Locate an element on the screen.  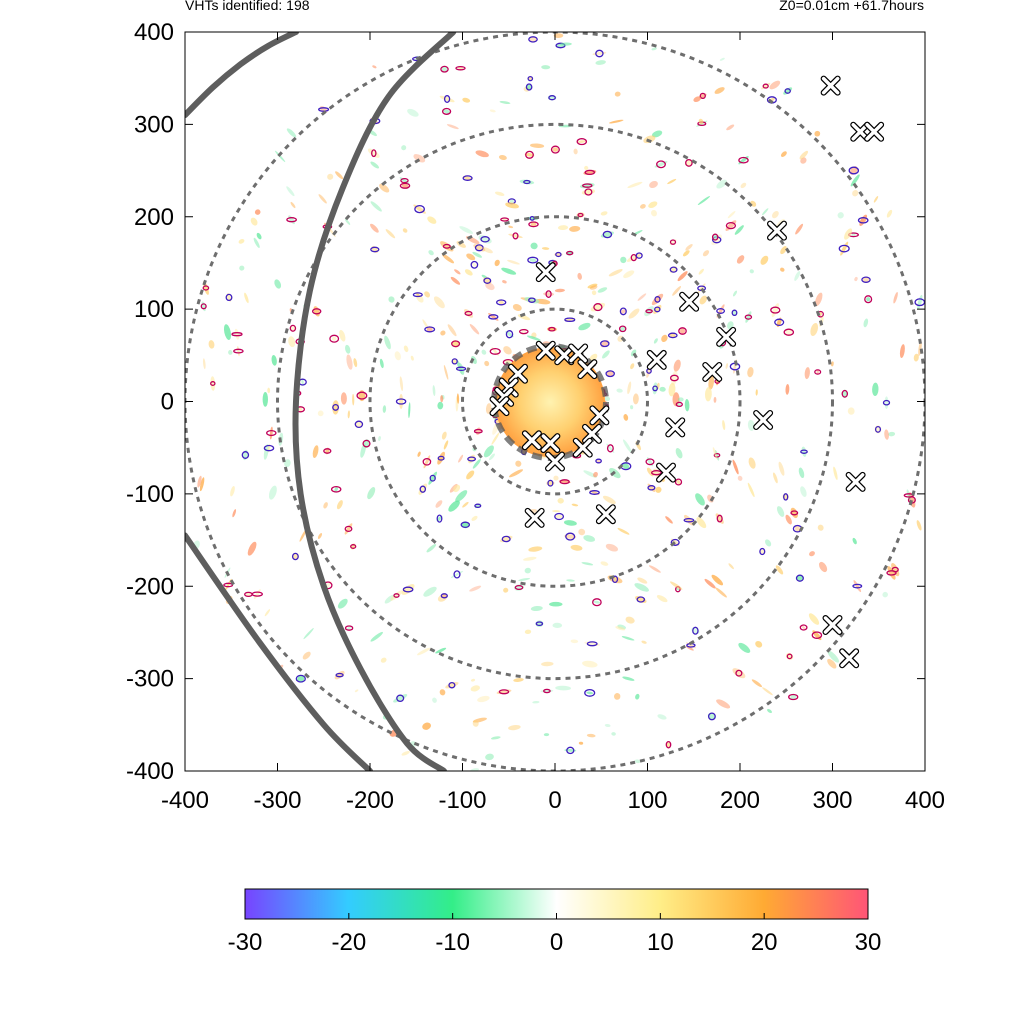
x-tick-label: -300 is located at coordinates (277, 800).